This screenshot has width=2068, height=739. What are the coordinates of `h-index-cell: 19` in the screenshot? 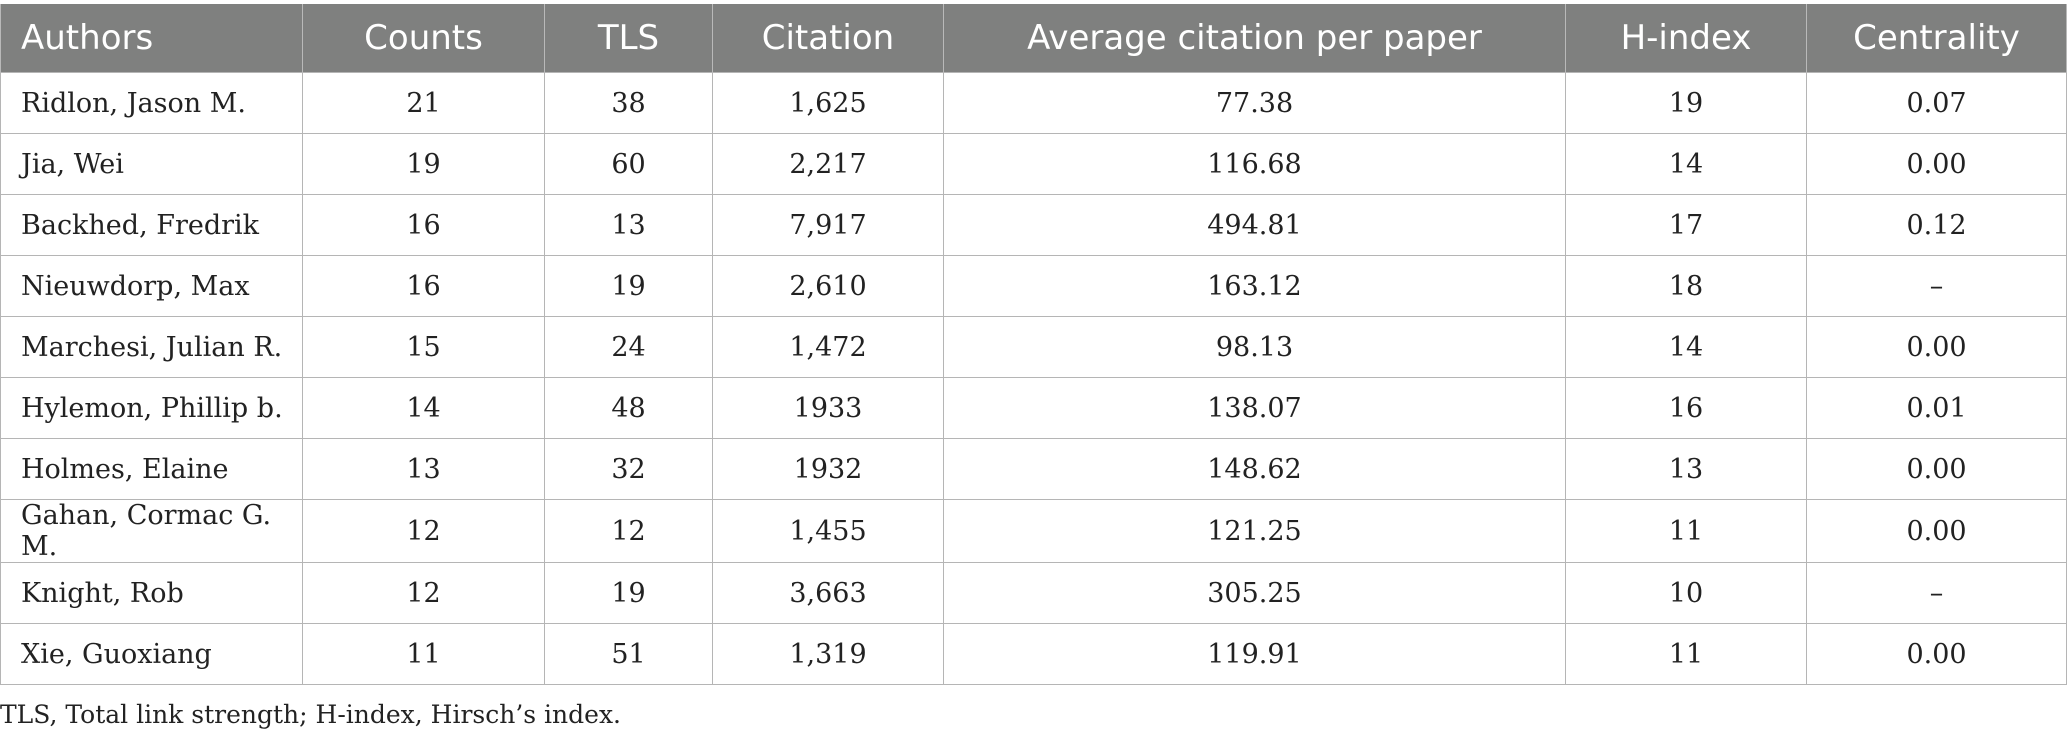 It's located at (1686, 103).